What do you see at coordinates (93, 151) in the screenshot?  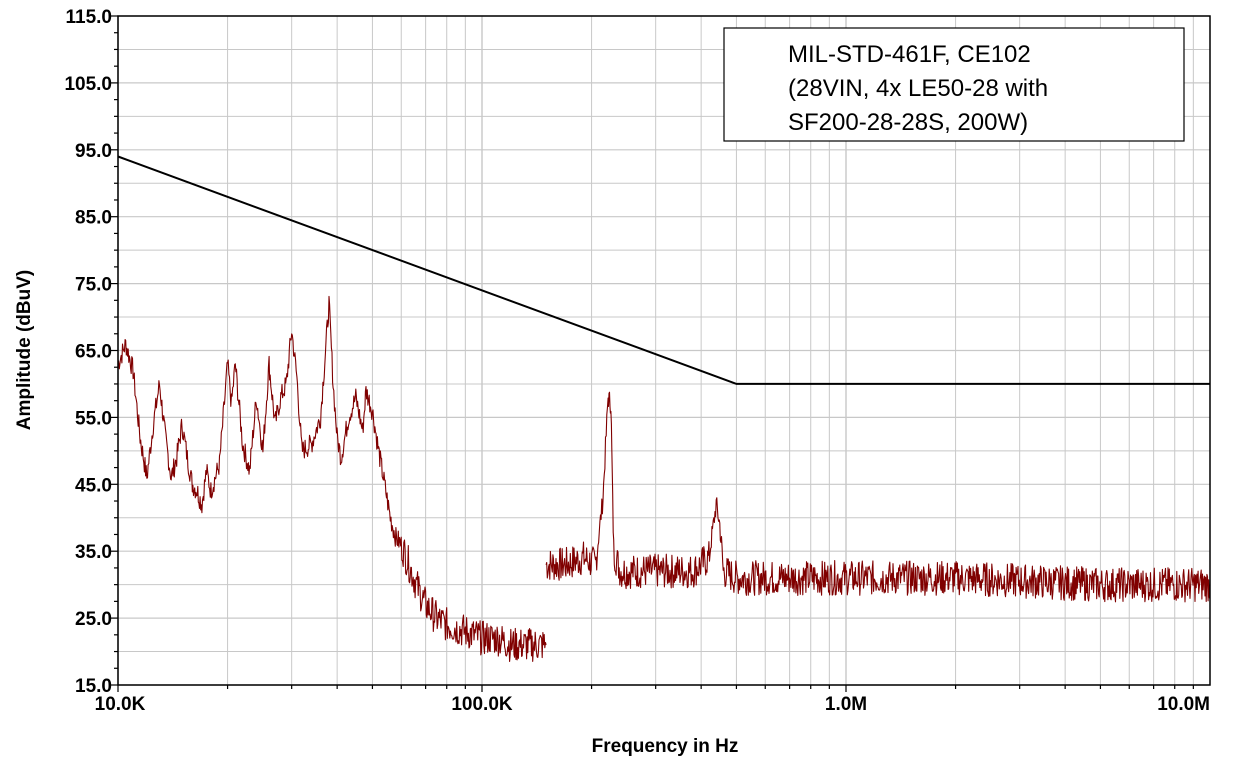 I see `y-tick-label: 95.0` at bounding box center [93, 151].